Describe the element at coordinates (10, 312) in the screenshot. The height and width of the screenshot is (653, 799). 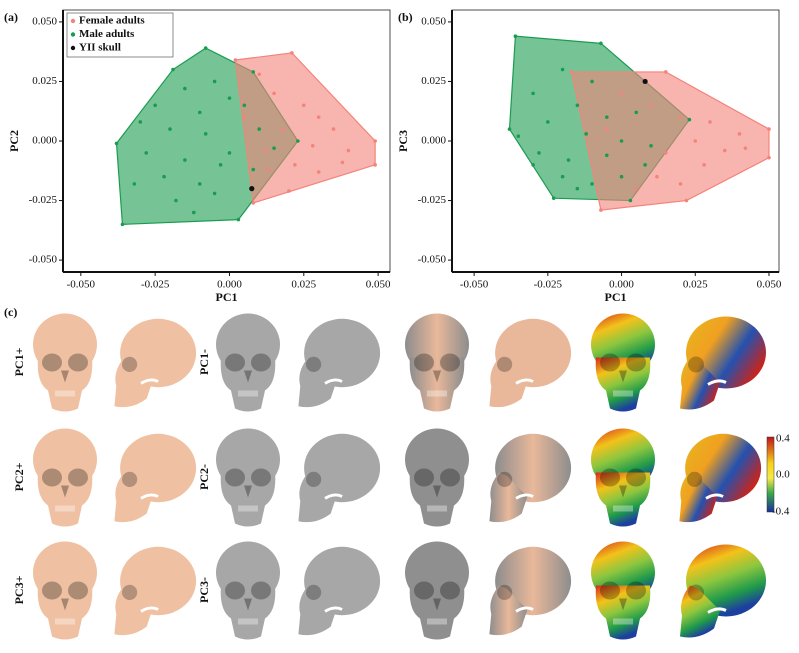
I see `panel-label: (c)` at that location.